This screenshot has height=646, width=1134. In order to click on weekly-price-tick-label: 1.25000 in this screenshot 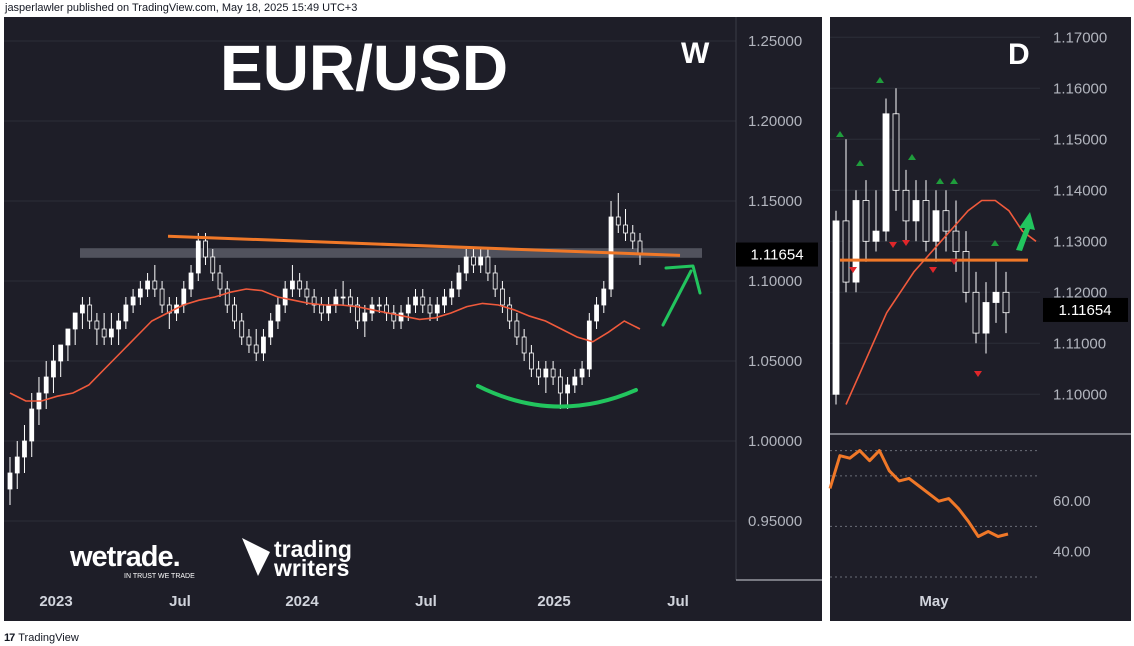, I will do `click(775, 41)`.